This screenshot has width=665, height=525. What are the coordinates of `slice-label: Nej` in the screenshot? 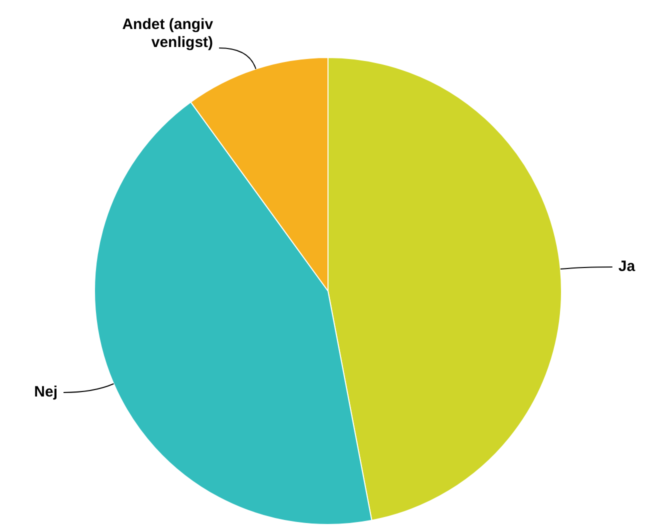 It's located at (46, 392).